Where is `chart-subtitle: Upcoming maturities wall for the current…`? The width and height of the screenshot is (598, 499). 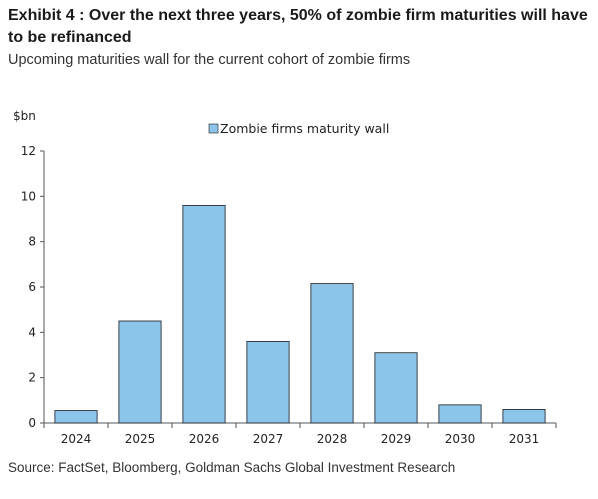
chart-subtitle: Upcoming maturities wall for the current… is located at coordinates (209, 60).